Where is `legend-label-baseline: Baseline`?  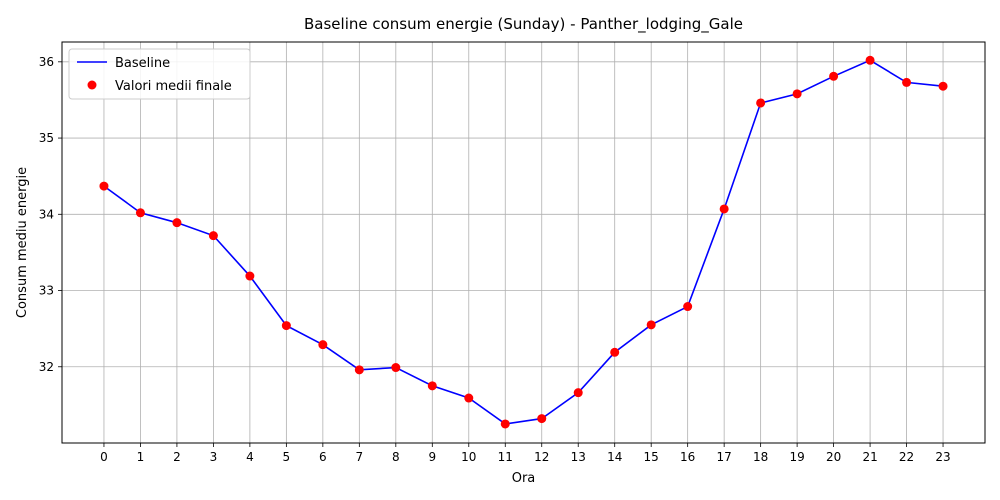 legend-label-baseline: Baseline is located at coordinates (142, 63).